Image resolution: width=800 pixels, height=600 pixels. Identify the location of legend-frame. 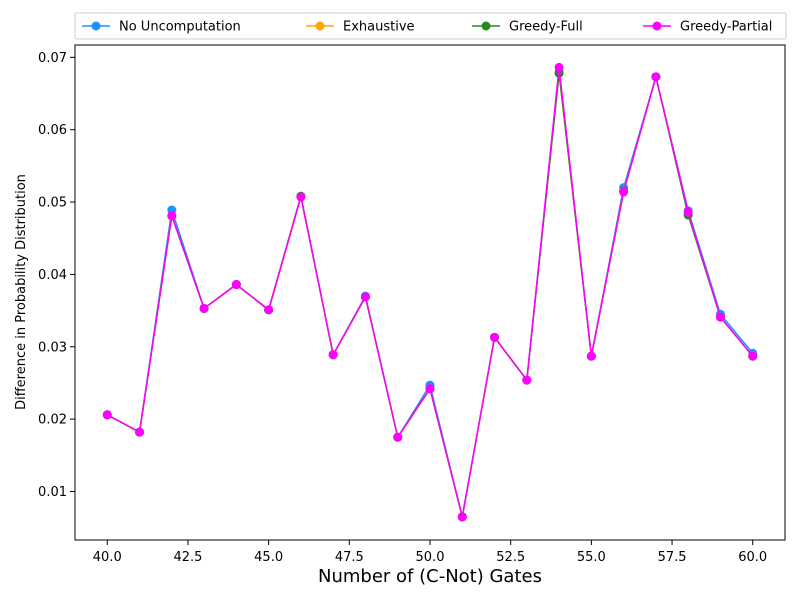
(430, 26).